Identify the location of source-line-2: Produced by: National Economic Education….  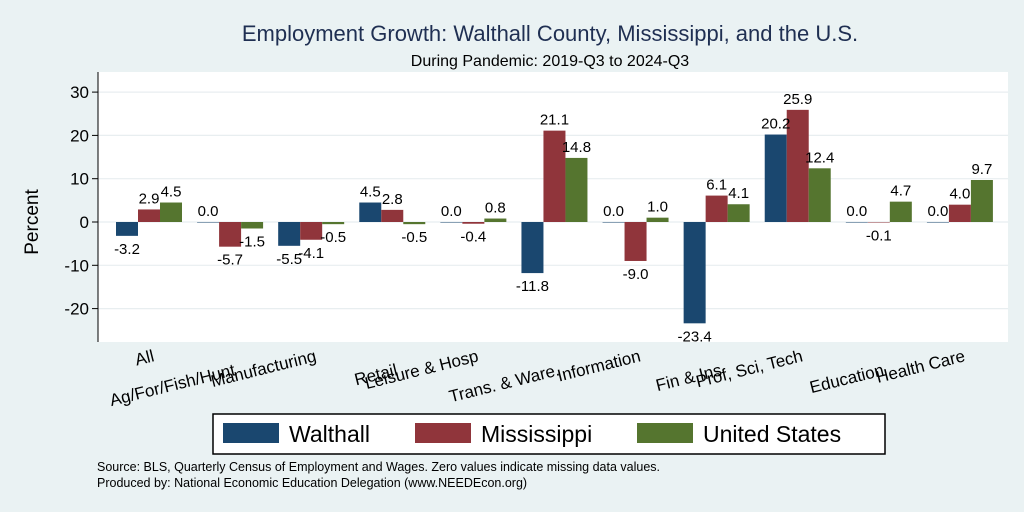
(312, 483).